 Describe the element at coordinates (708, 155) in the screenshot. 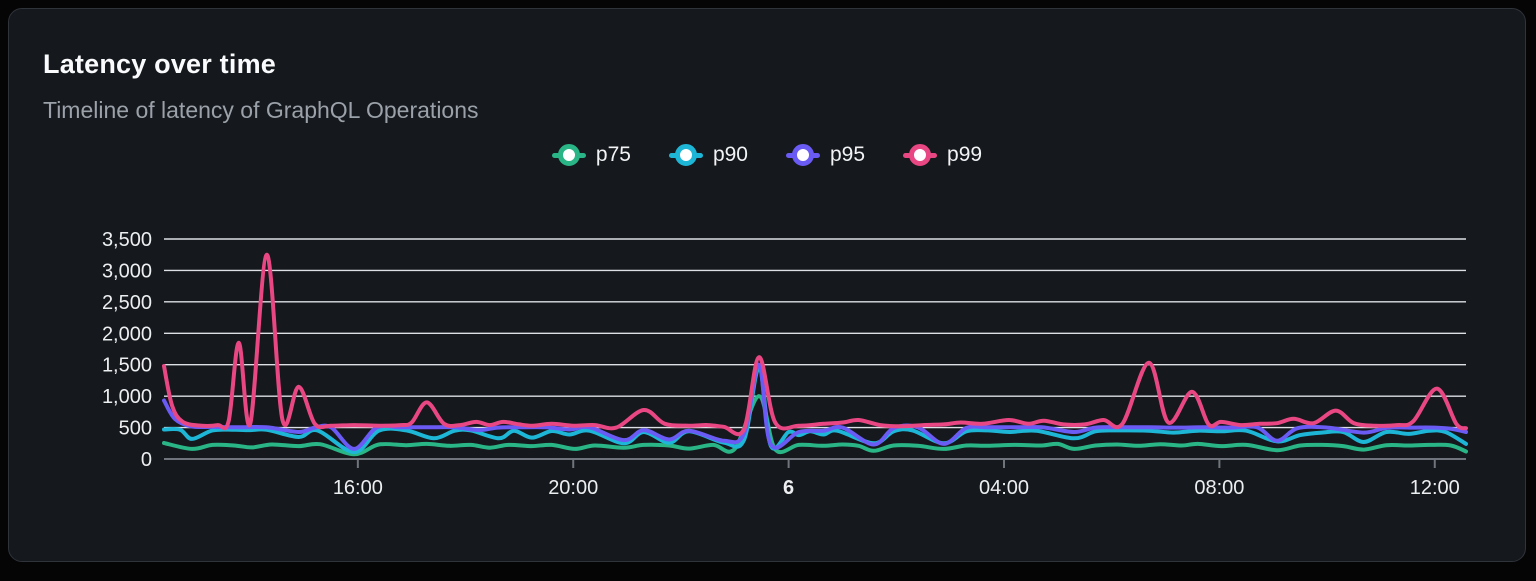

I see `legend-item-p90: p90` at that location.